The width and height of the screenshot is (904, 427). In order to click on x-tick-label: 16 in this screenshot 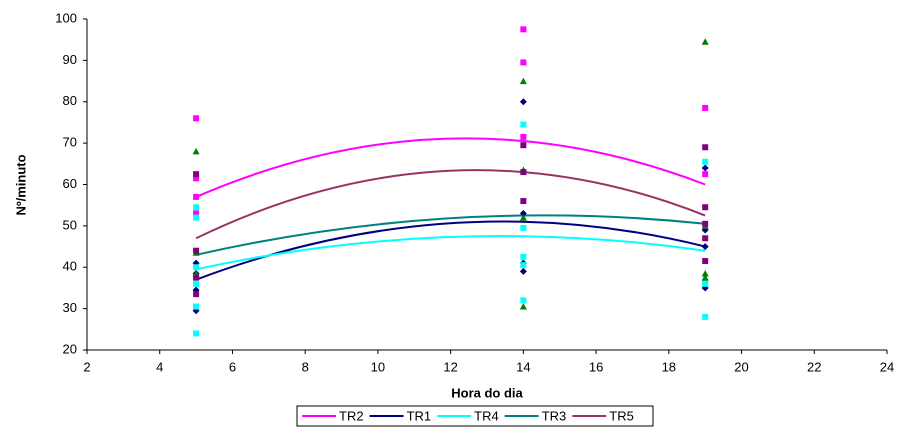, I will do `click(596, 366)`.